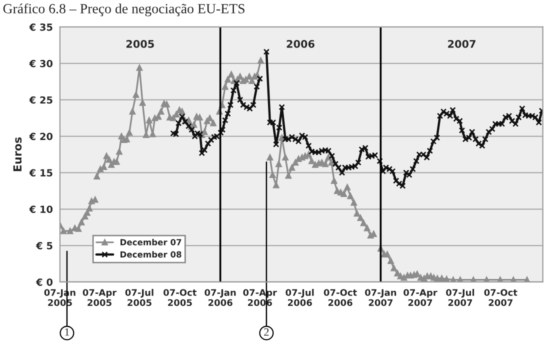 The width and height of the screenshot is (545, 346). I want to click on legend-label: December 07, so click(151, 242).